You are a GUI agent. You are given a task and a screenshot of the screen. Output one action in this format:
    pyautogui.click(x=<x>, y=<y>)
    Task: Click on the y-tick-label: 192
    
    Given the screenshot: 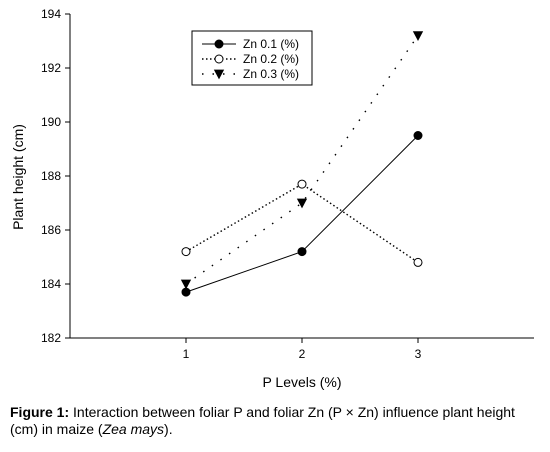 What is the action you would take?
    pyautogui.click(x=51, y=68)
    